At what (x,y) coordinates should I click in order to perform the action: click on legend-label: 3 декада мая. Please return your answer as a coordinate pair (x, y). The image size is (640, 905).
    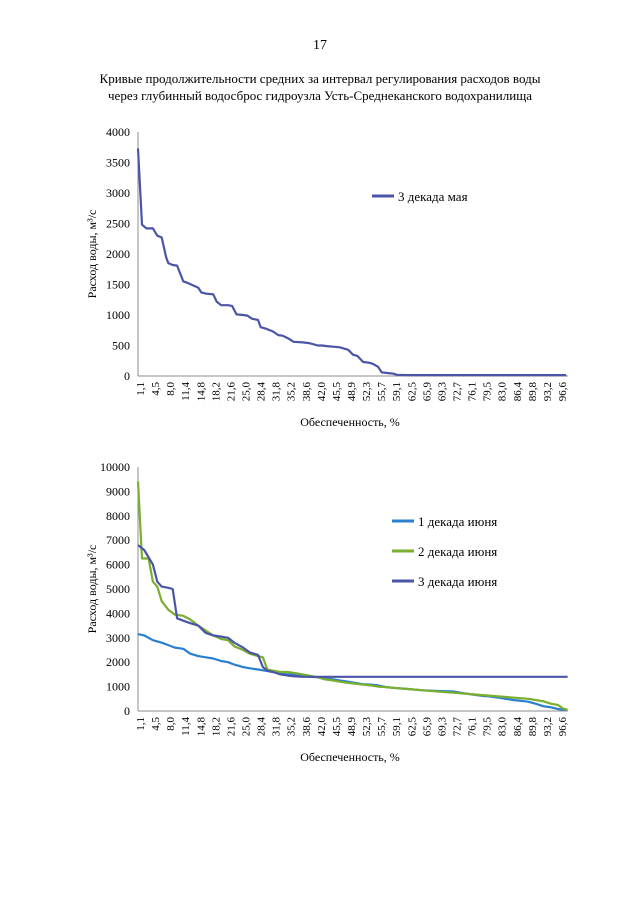
    Looking at the image, I should click on (433, 196).